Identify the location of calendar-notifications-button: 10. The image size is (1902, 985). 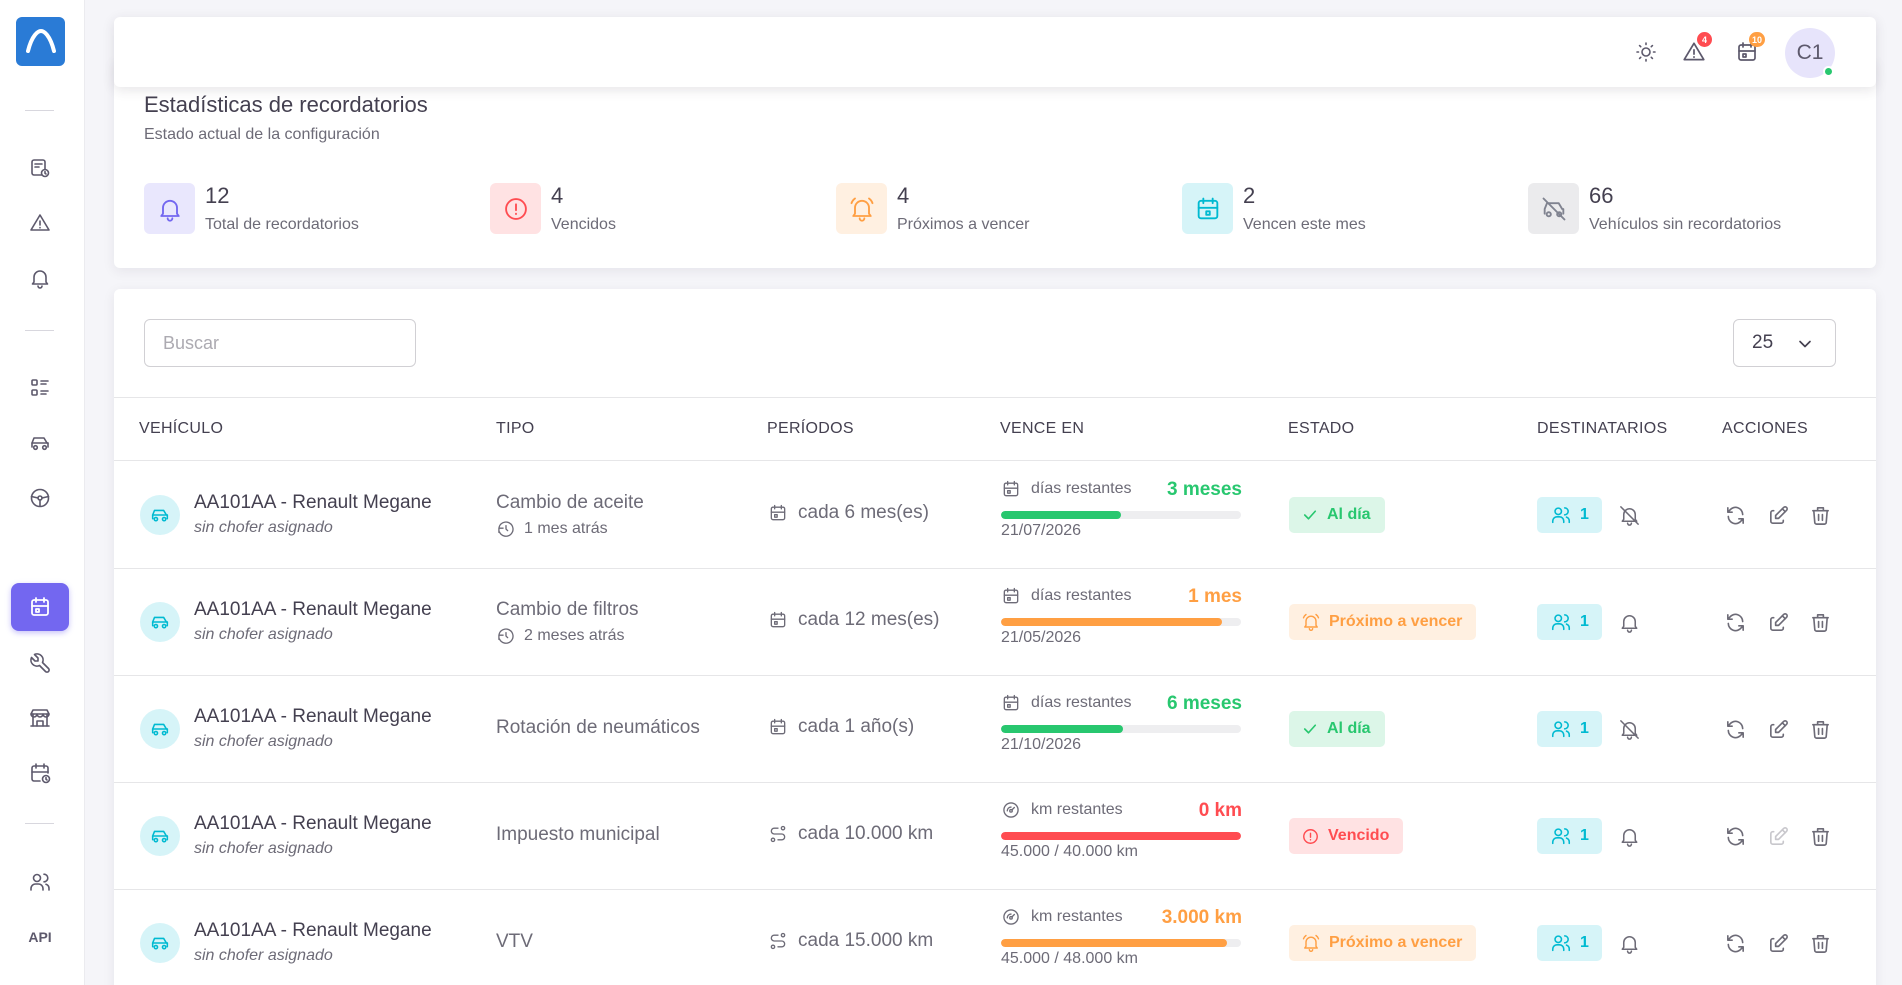
(1748, 50).